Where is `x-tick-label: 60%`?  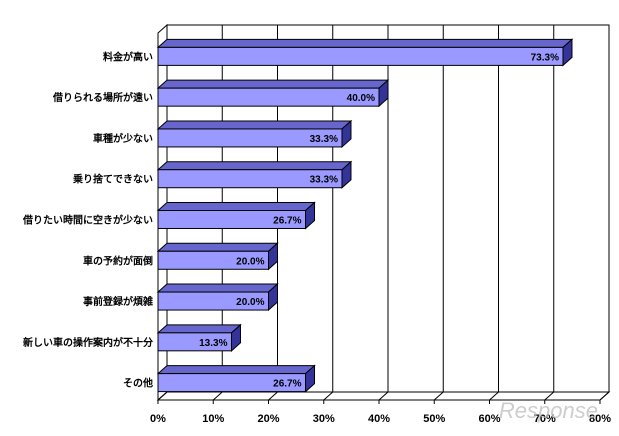
x-tick-label: 60% is located at coordinates (489, 419).